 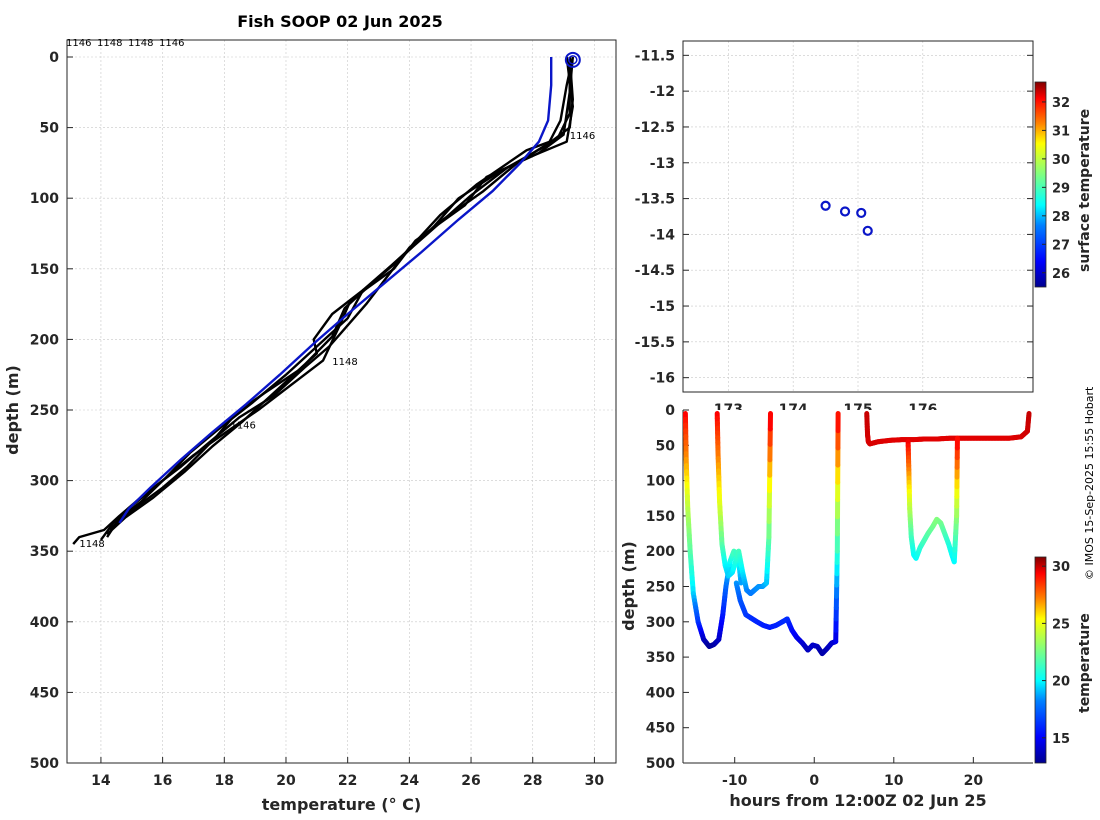 What do you see at coordinates (1061, 131) in the screenshot?
I see `colorbar-tick-label: 31` at bounding box center [1061, 131].